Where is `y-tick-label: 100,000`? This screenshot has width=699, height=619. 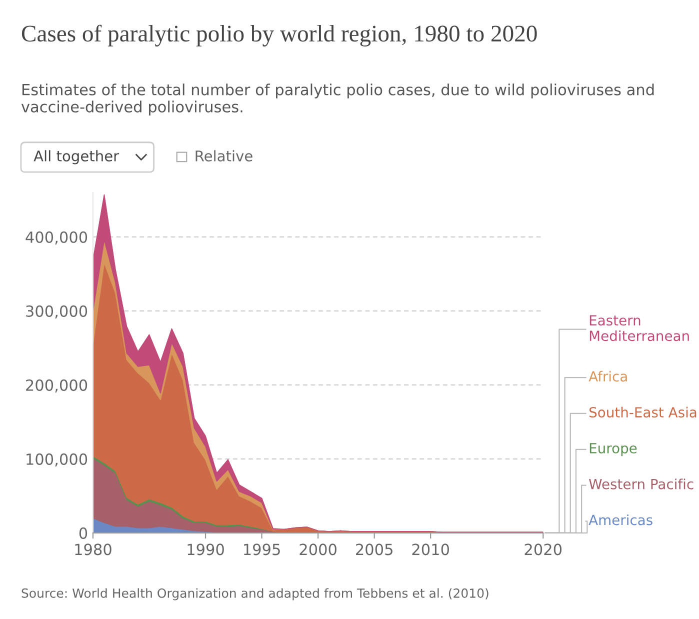
y-tick-label: 100,000 is located at coordinates (57, 460).